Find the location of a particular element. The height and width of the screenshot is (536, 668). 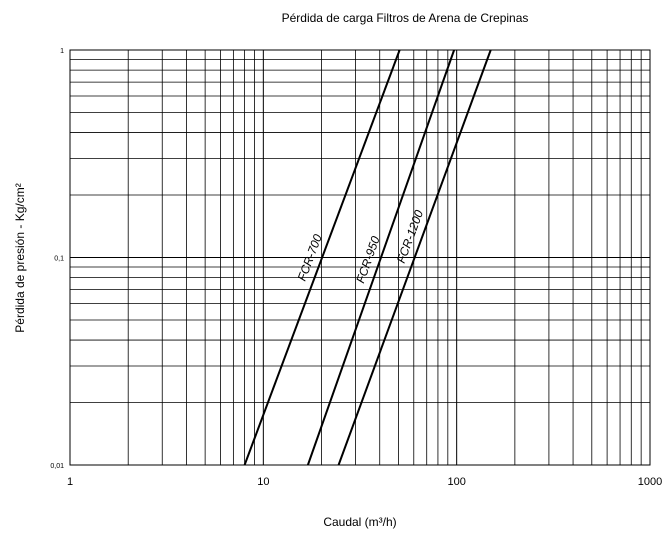

x-tick-label: 100 is located at coordinates (456, 482).